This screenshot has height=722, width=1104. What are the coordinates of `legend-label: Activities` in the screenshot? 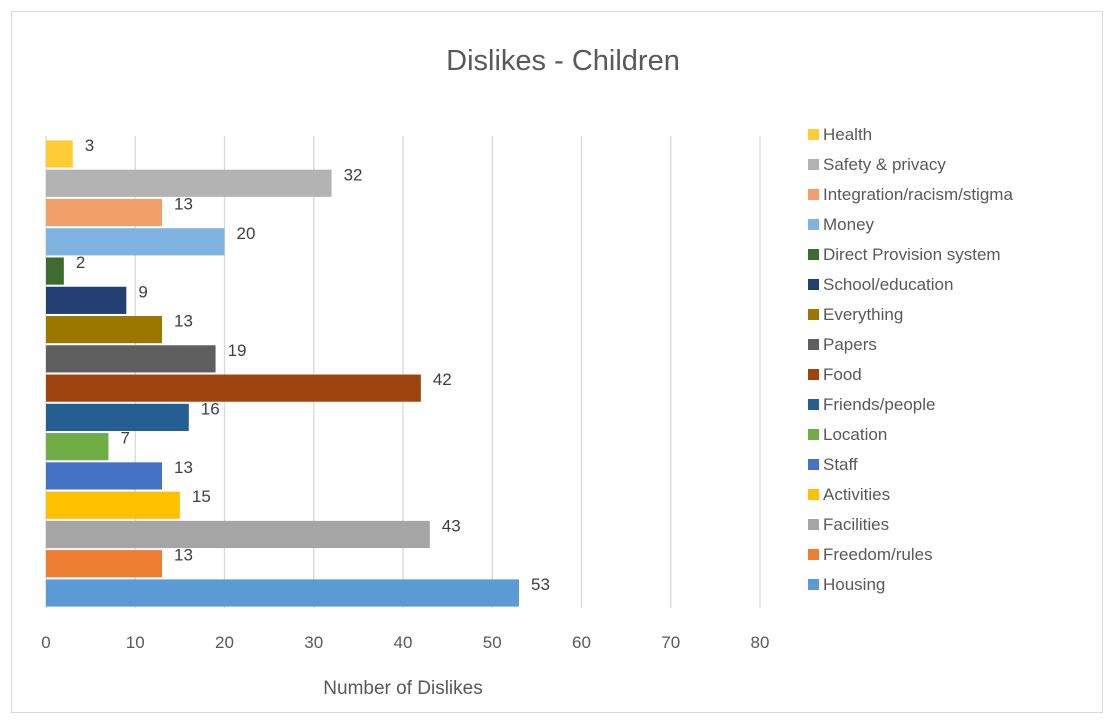 It's located at (856, 494).